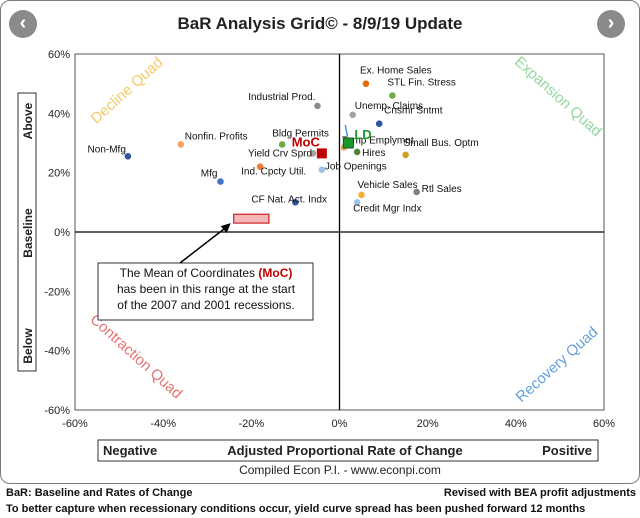 This screenshot has height=518, width=640. What do you see at coordinates (378, 140) in the screenshot?
I see `data-point-label: Temp Emplymnt` at bounding box center [378, 140].